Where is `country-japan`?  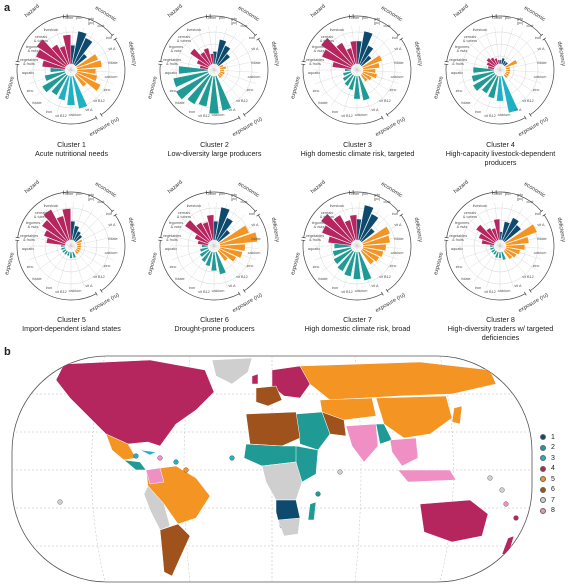
country-japan is located at coordinates (457, 415).